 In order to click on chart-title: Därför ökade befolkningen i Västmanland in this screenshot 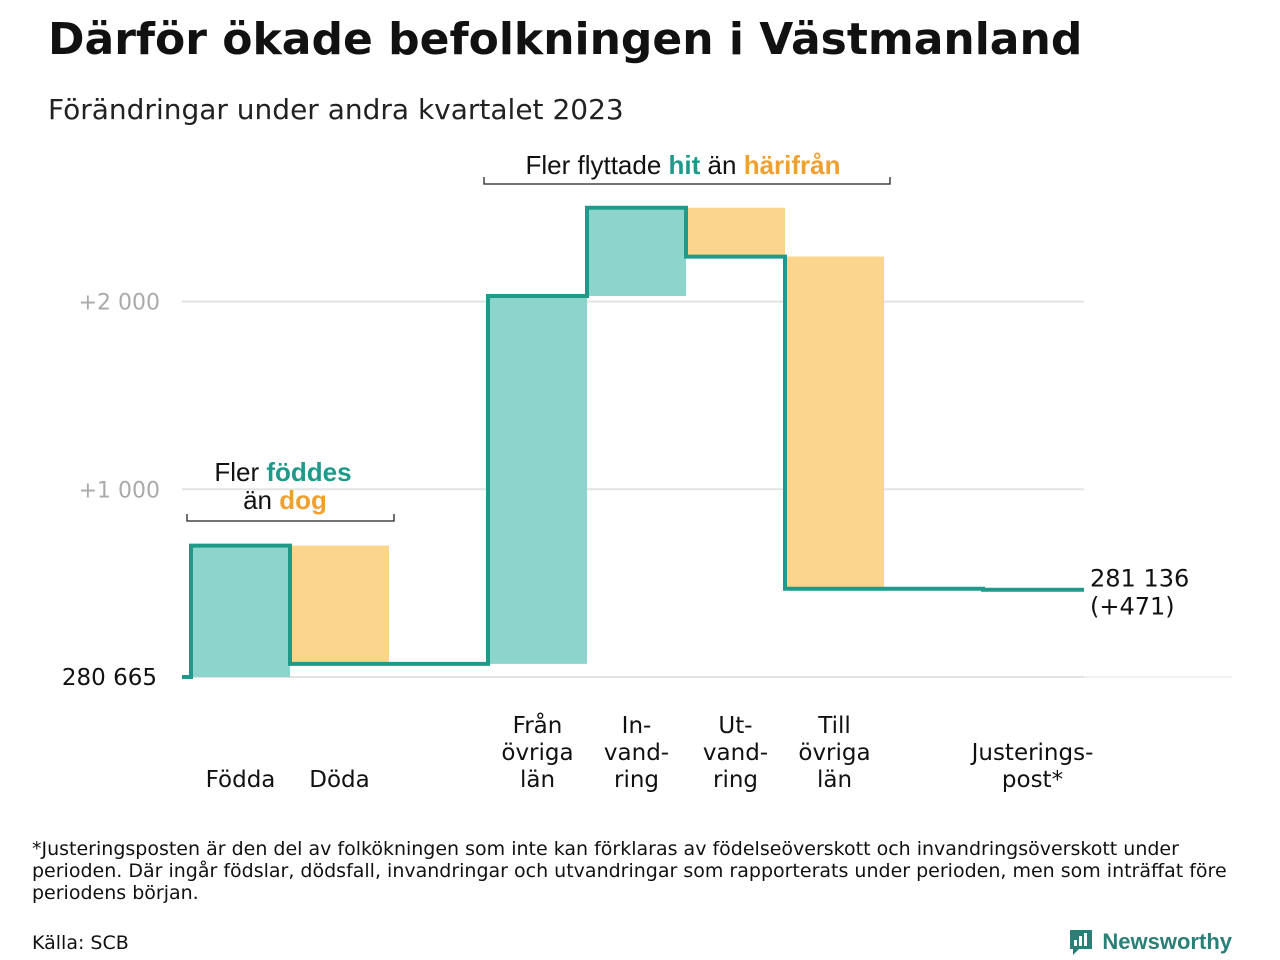, I will do `click(565, 39)`.